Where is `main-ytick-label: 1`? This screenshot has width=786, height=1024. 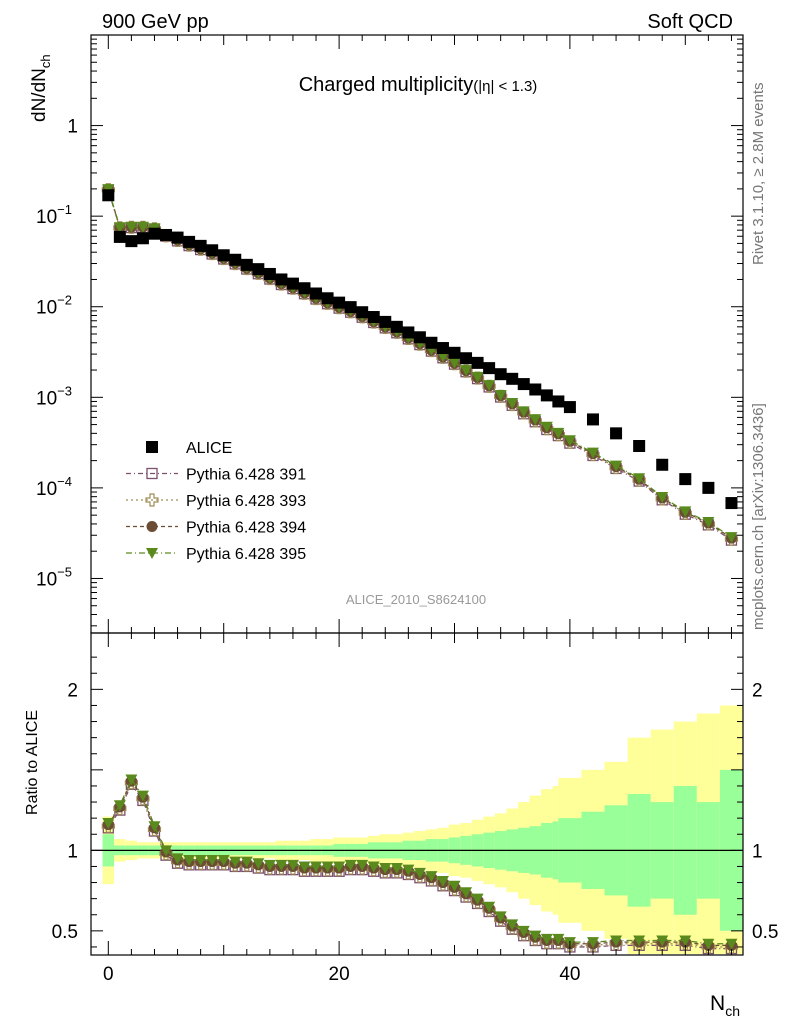 main-ytick-label: 1 is located at coordinates (72, 127).